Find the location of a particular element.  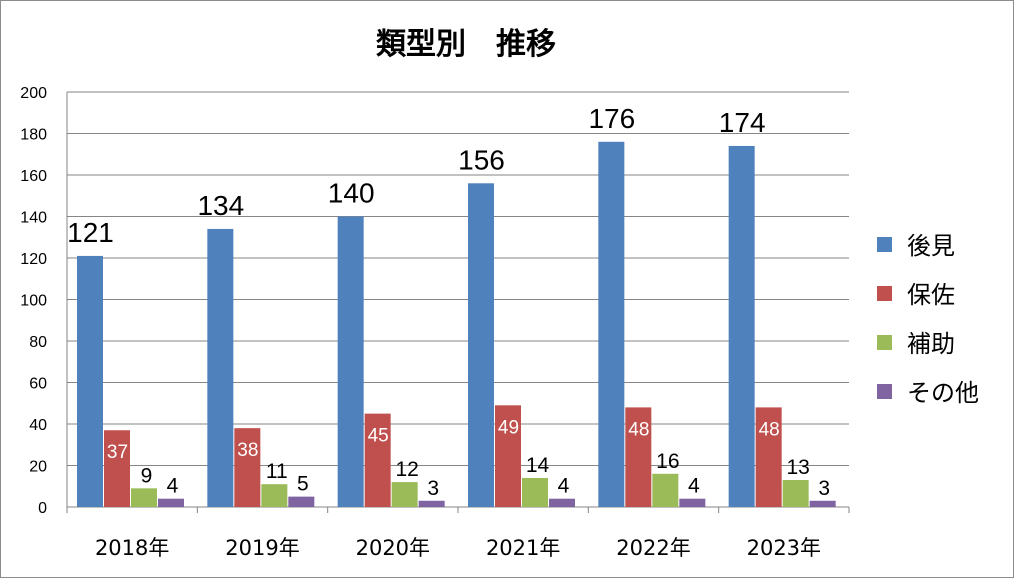

y-tick-label: 180 is located at coordinates (33, 135).